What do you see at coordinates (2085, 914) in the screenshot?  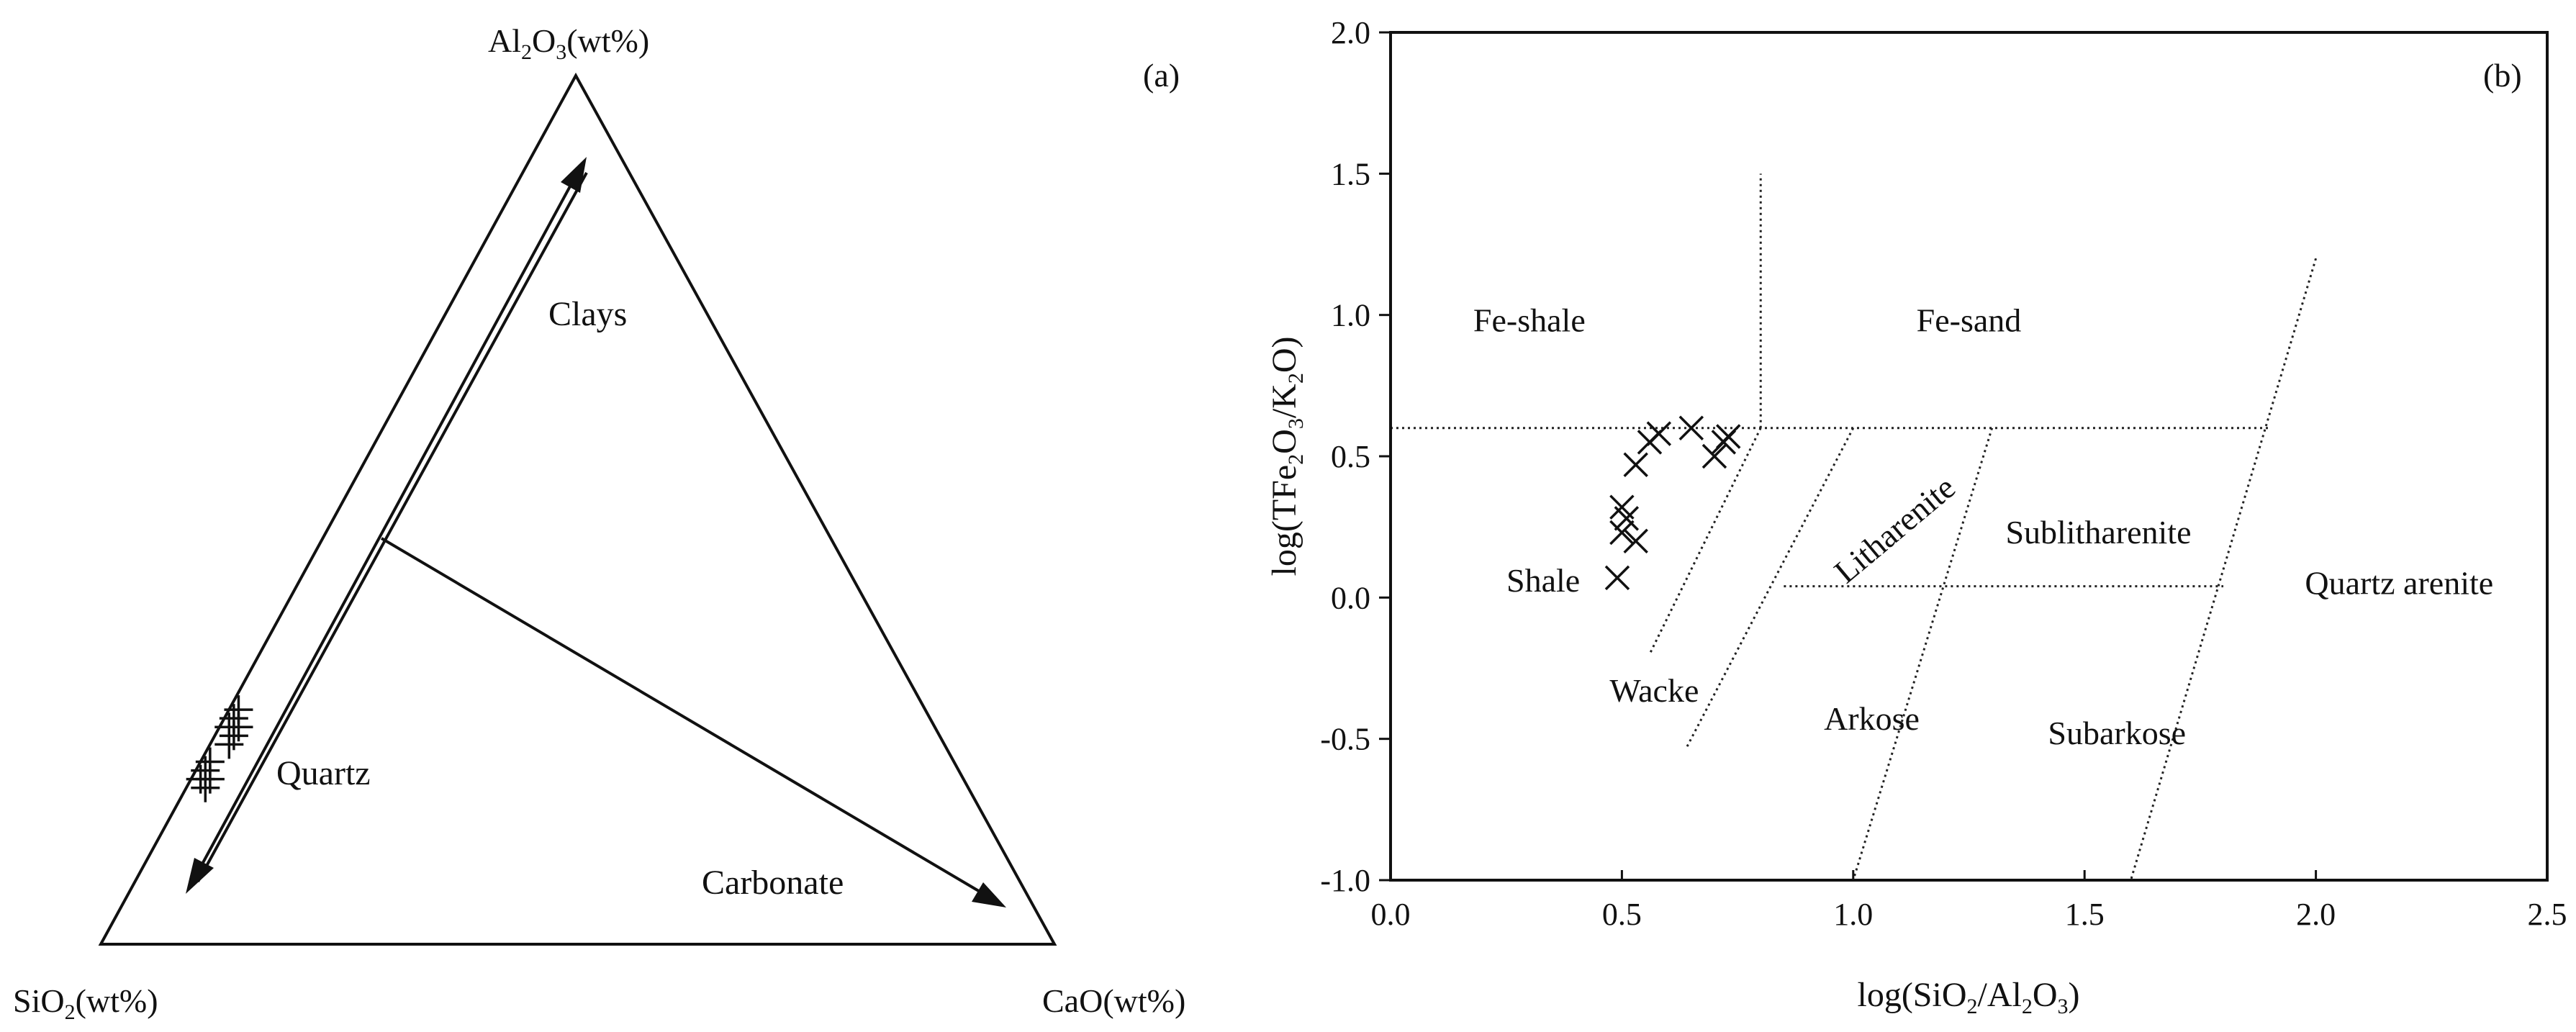 I see `x-tick-label: 1.5` at bounding box center [2085, 914].